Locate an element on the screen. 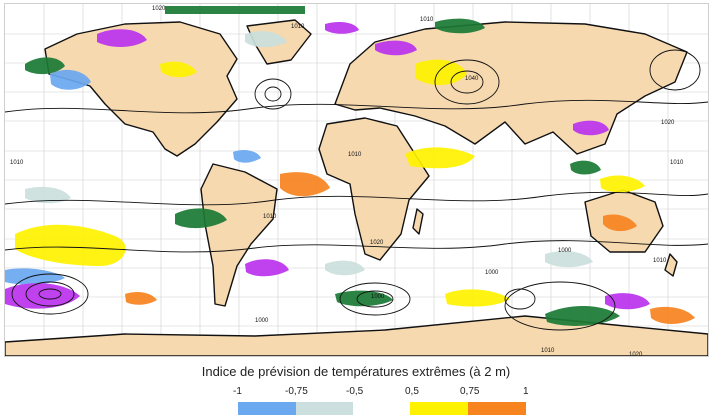  legend-tick-label: 0,5 is located at coordinates (412, 391).